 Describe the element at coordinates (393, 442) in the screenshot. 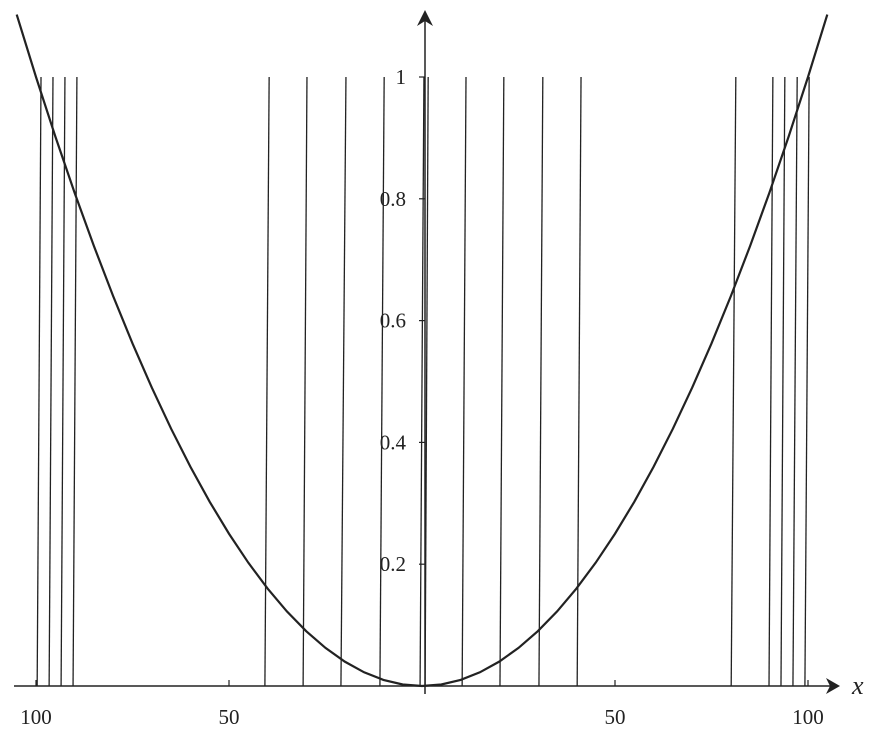

I see `y-tick-label: 0.4` at that location.